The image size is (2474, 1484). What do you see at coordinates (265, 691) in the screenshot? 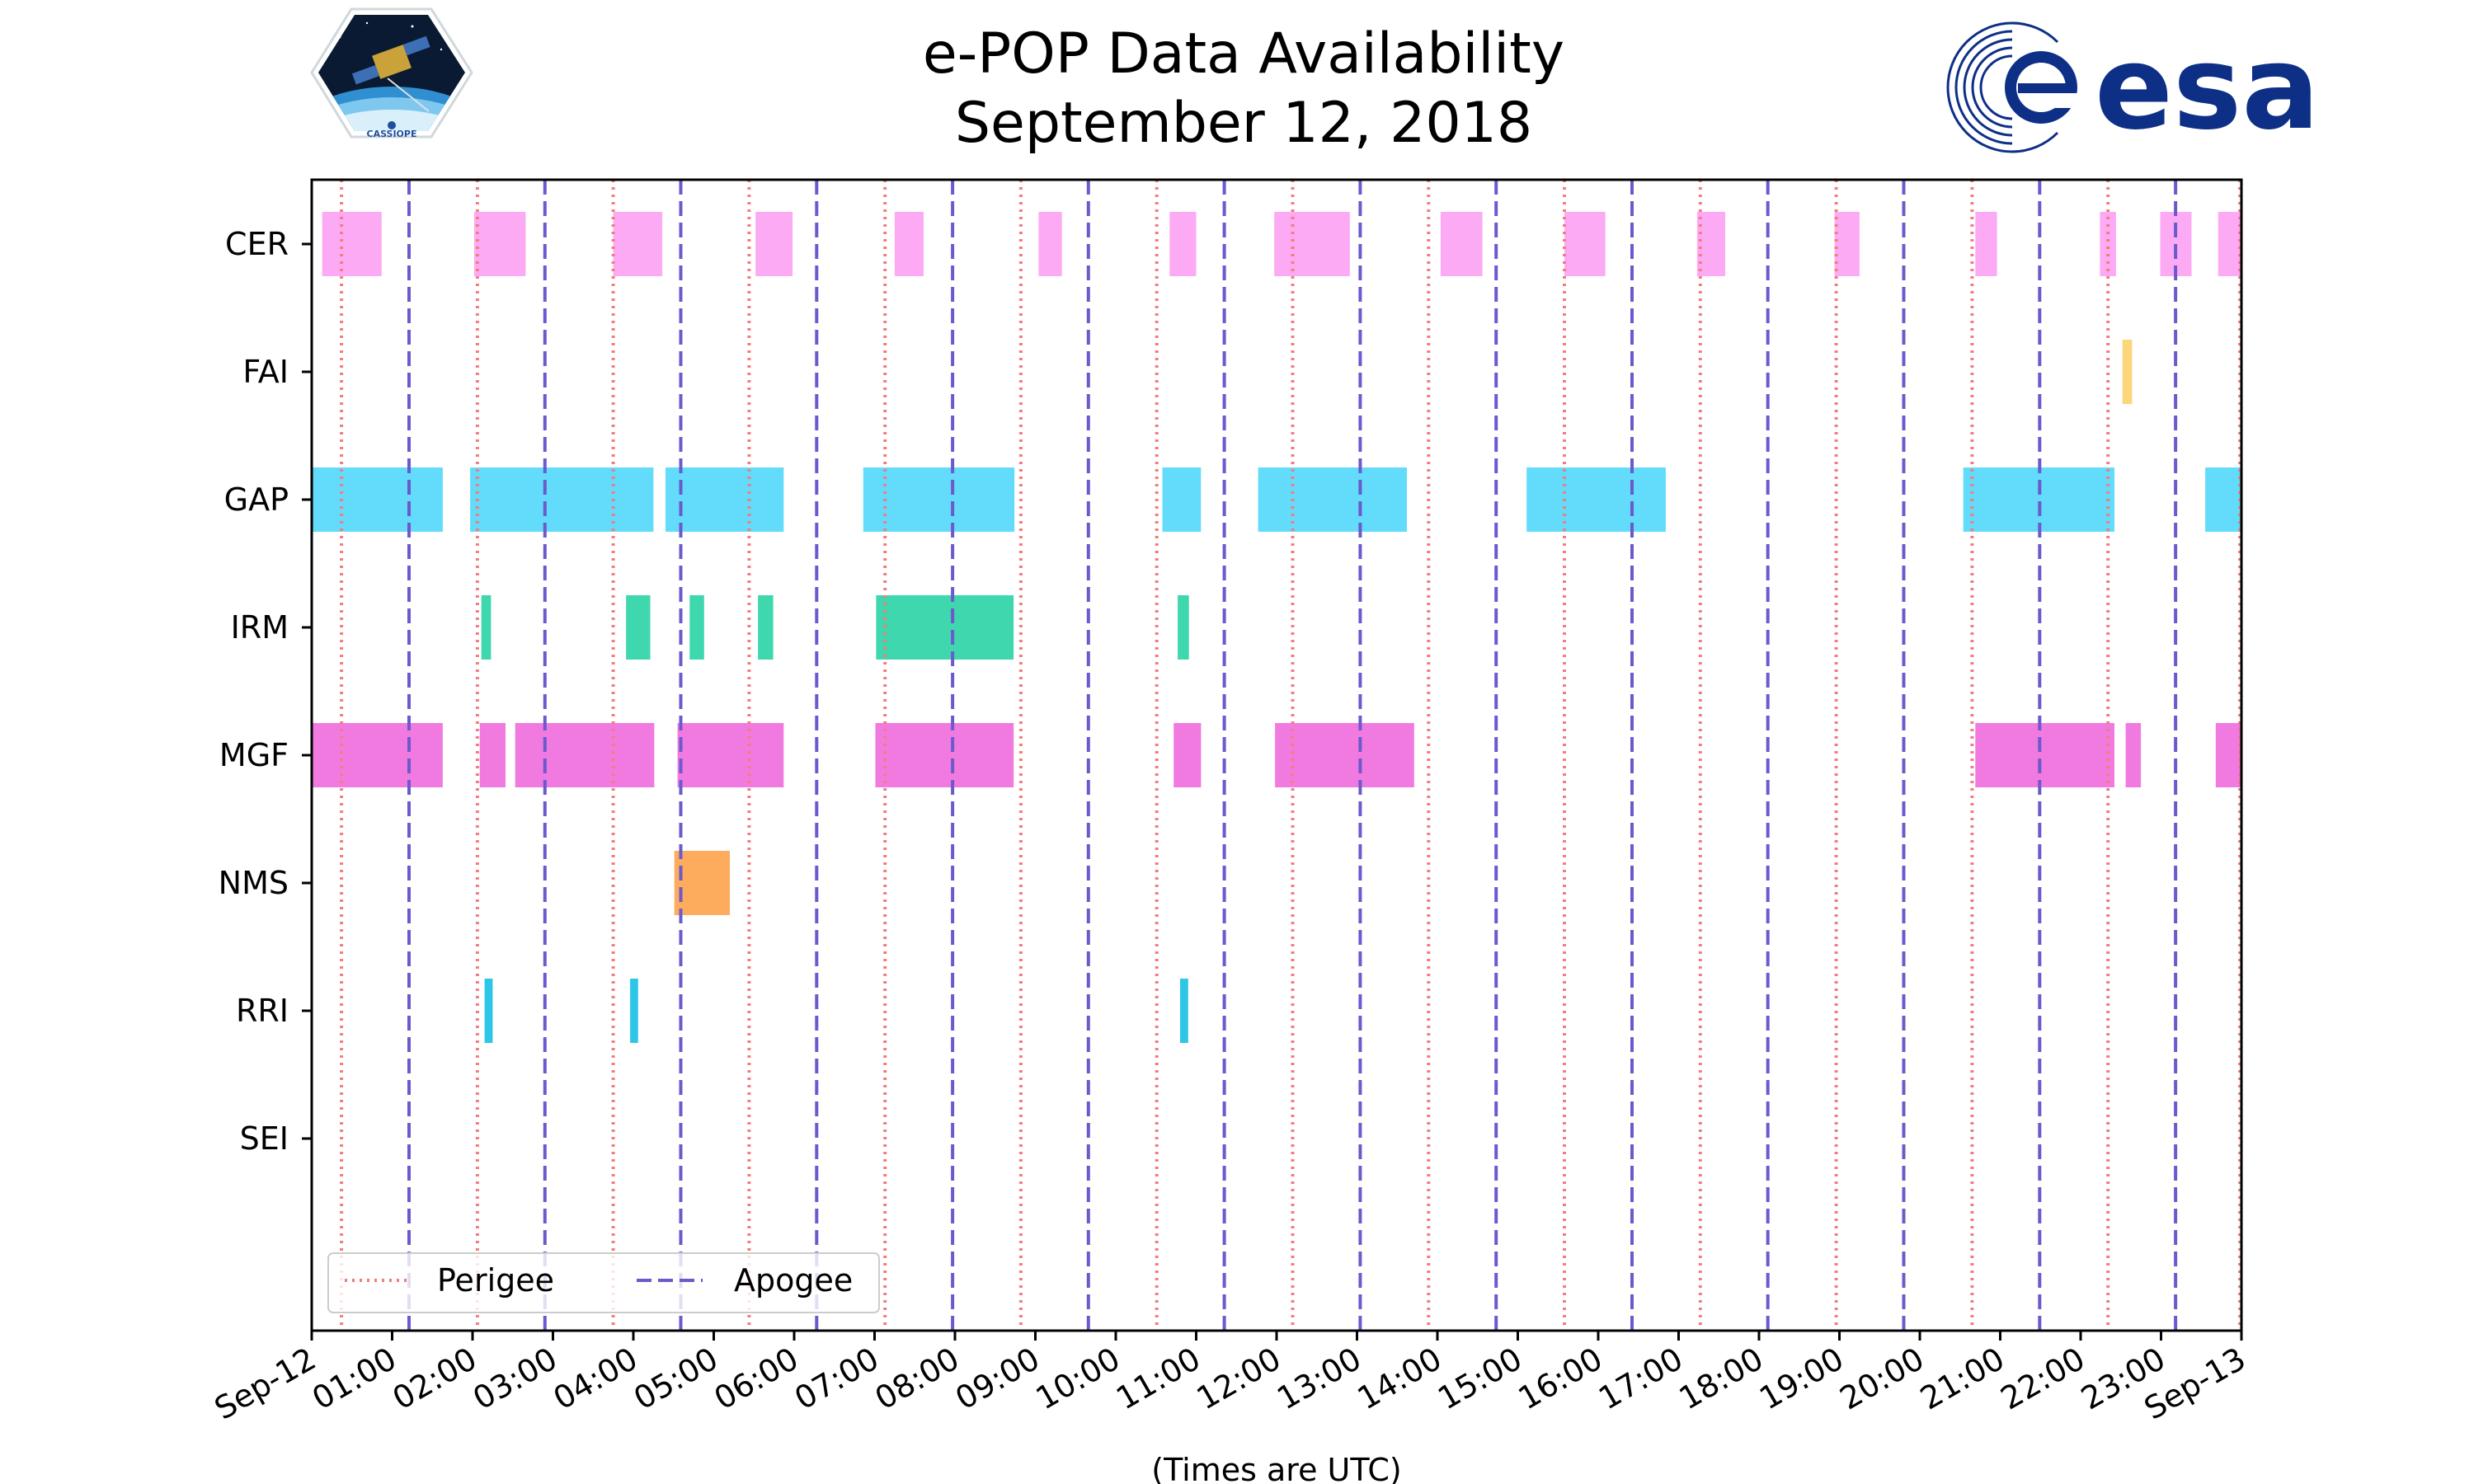
I see `y-axis: CER FAI GAP IRM MGF NMS RRI SEI` at bounding box center [265, 691].